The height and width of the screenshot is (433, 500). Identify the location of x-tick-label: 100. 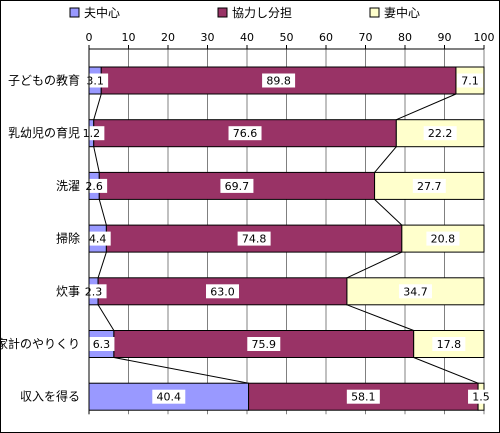
(484, 37).